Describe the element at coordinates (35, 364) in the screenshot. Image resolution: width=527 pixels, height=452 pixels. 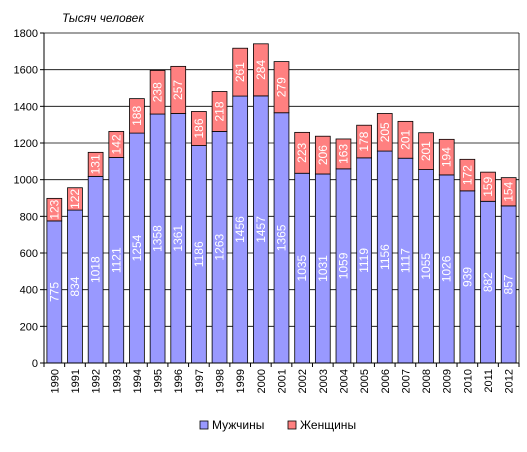
I see `y-tick-label-0: 0` at that location.